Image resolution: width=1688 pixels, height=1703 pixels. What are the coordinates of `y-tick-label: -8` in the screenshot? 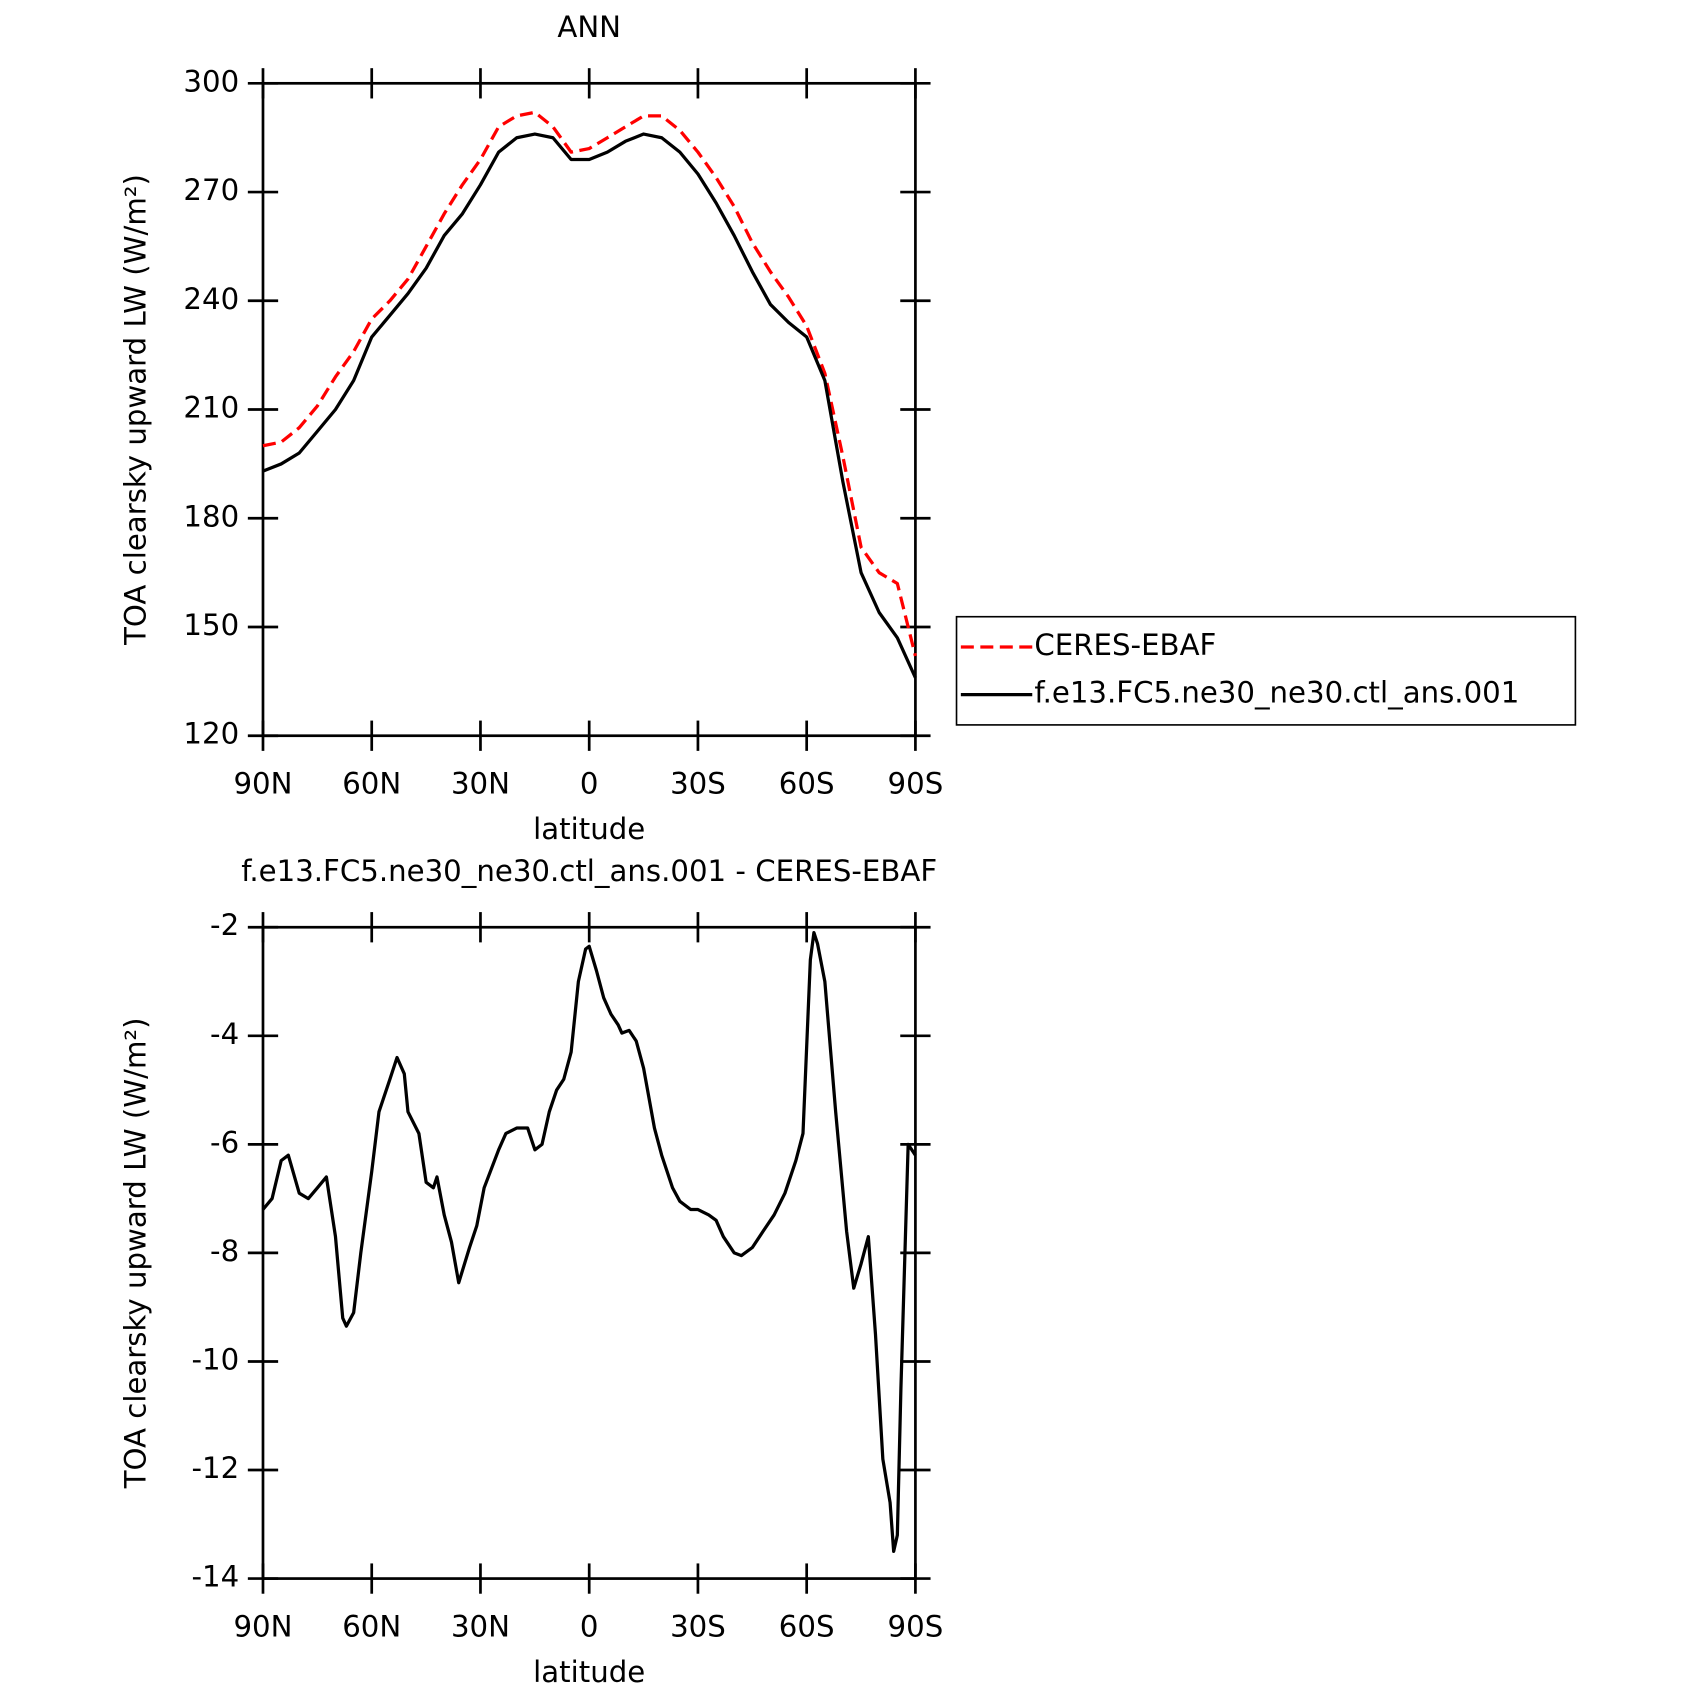 It's located at (224, 1251).